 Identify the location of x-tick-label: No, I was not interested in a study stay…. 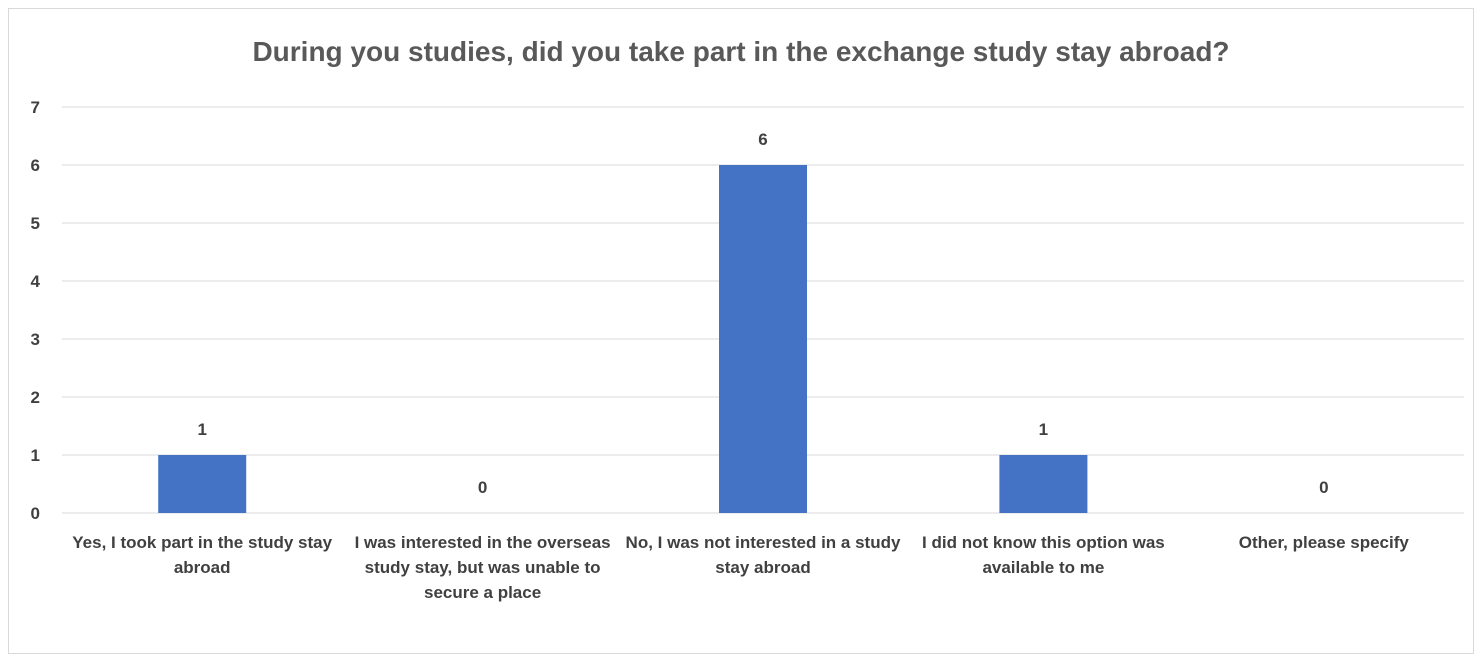
(763, 555).